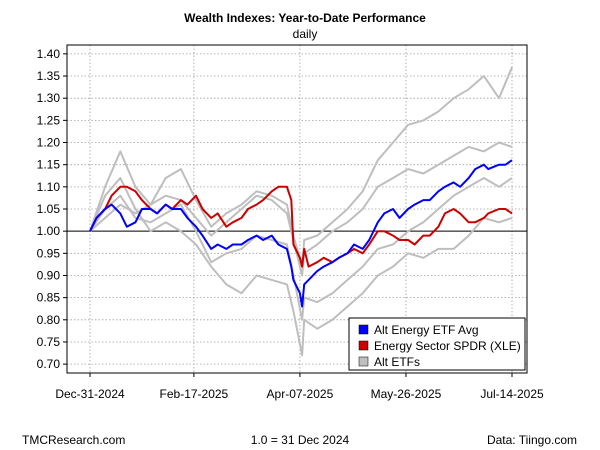 Image resolution: width=600 pixels, height=450 pixels. Describe the element at coordinates (49, 165) in the screenshot. I see `y-tick-label: 1.15` at that location.